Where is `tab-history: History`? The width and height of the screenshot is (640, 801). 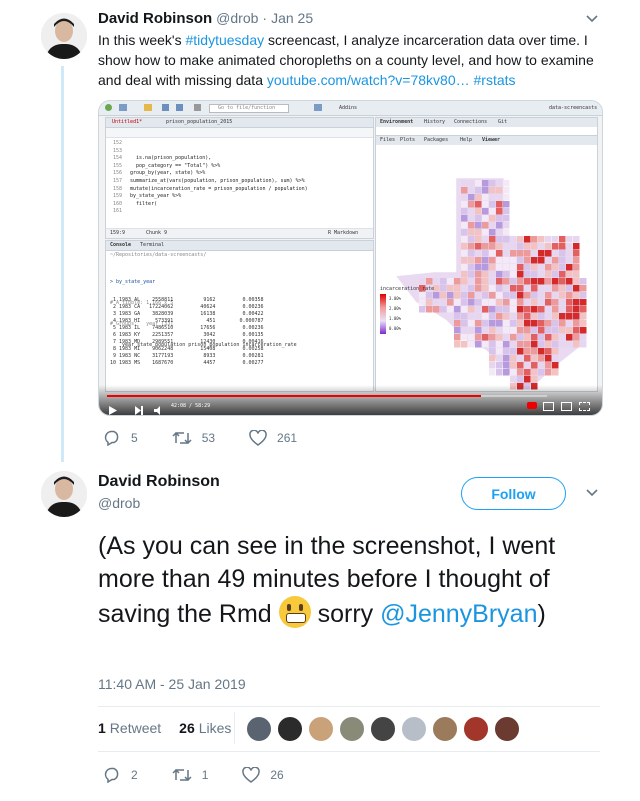
tab-history: History is located at coordinates (435, 122).